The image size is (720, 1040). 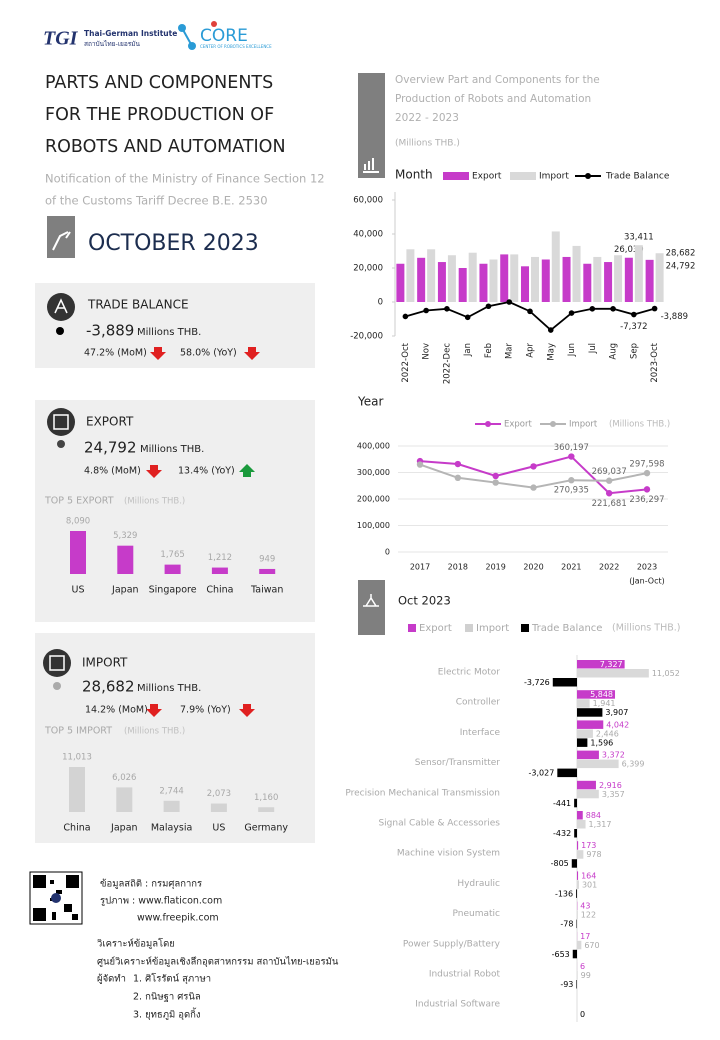 What do you see at coordinates (542, 773) in the screenshot?
I see `value-label: -3,027` at bounding box center [542, 773].